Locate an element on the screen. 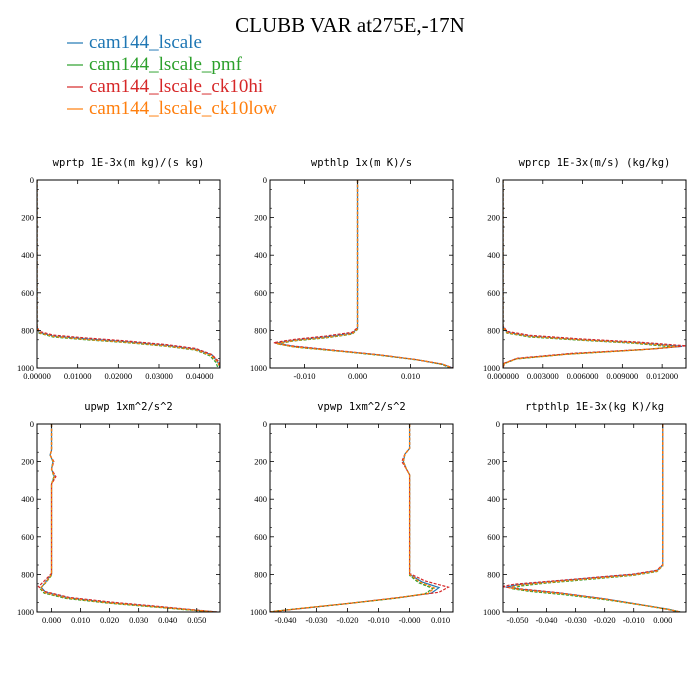 The image size is (700, 700). figure-title: CLUBB VAR at275E,-17N is located at coordinates (350, 25).